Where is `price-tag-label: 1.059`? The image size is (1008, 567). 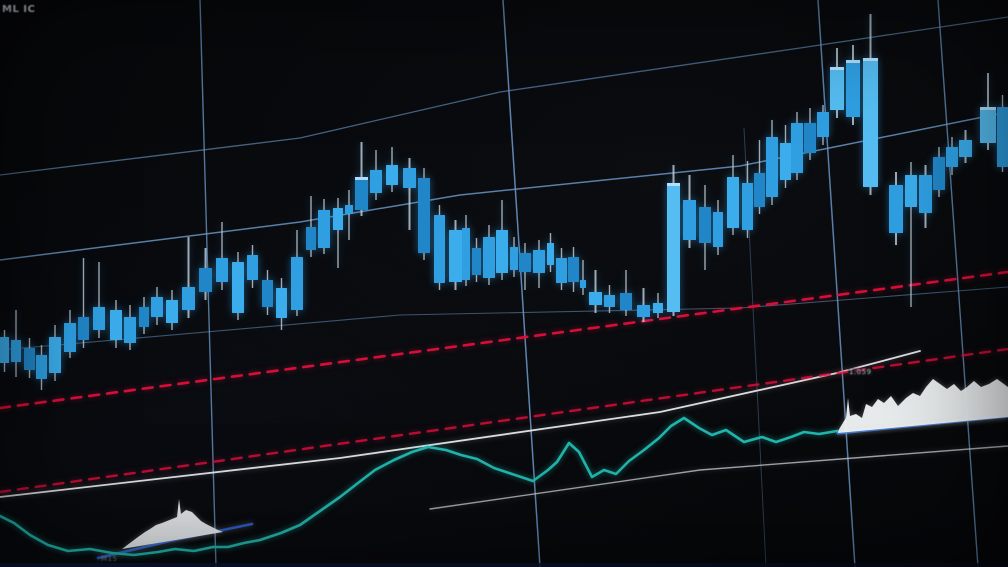
price-tag-label: 1.059 is located at coordinates (860, 372).